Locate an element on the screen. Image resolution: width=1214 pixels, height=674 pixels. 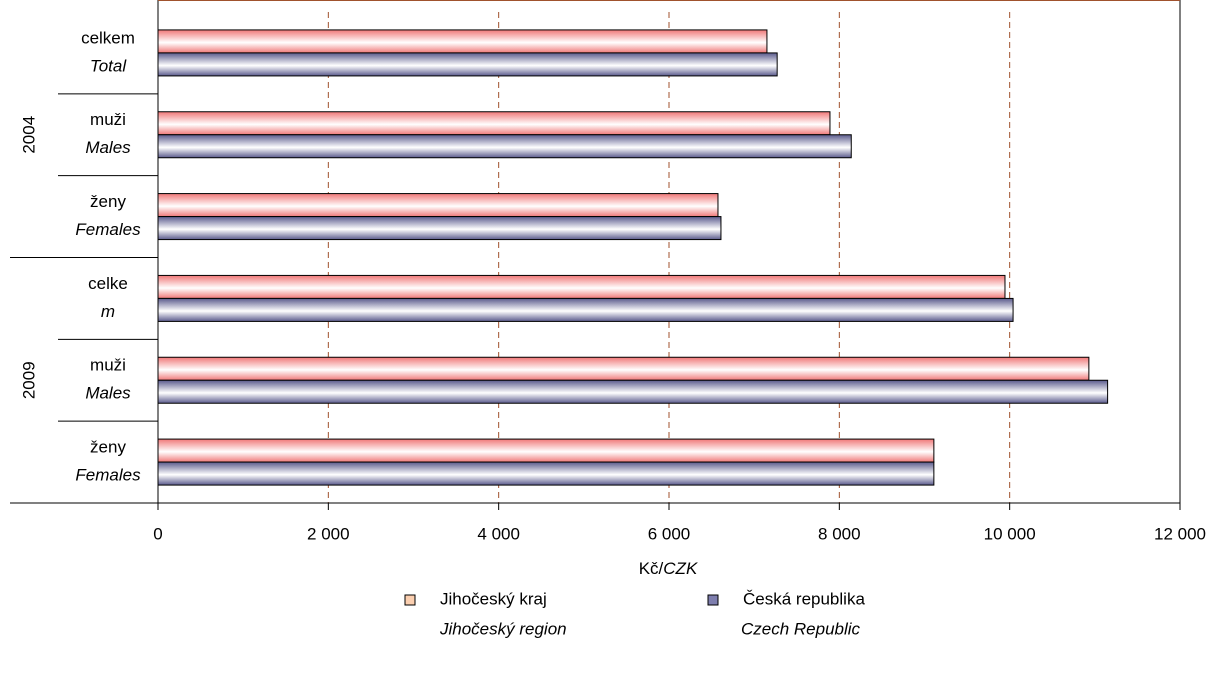
group-label: 2009 is located at coordinates (28, 380).